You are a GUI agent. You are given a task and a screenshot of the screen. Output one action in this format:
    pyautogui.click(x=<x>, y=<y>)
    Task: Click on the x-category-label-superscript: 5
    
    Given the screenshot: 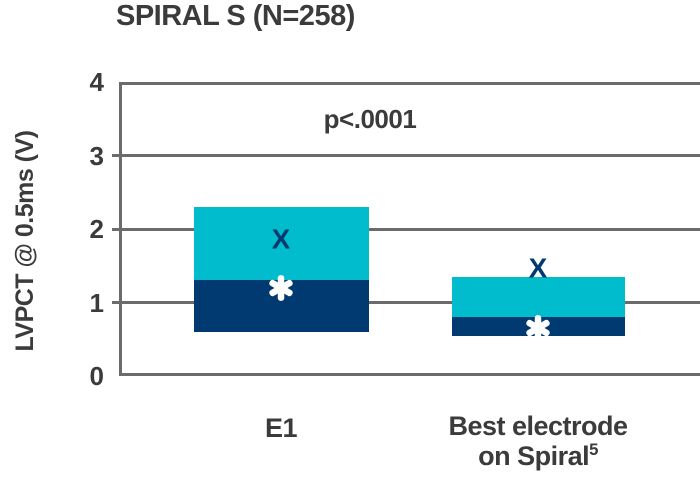 What is the action you would take?
    pyautogui.click(x=593, y=449)
    